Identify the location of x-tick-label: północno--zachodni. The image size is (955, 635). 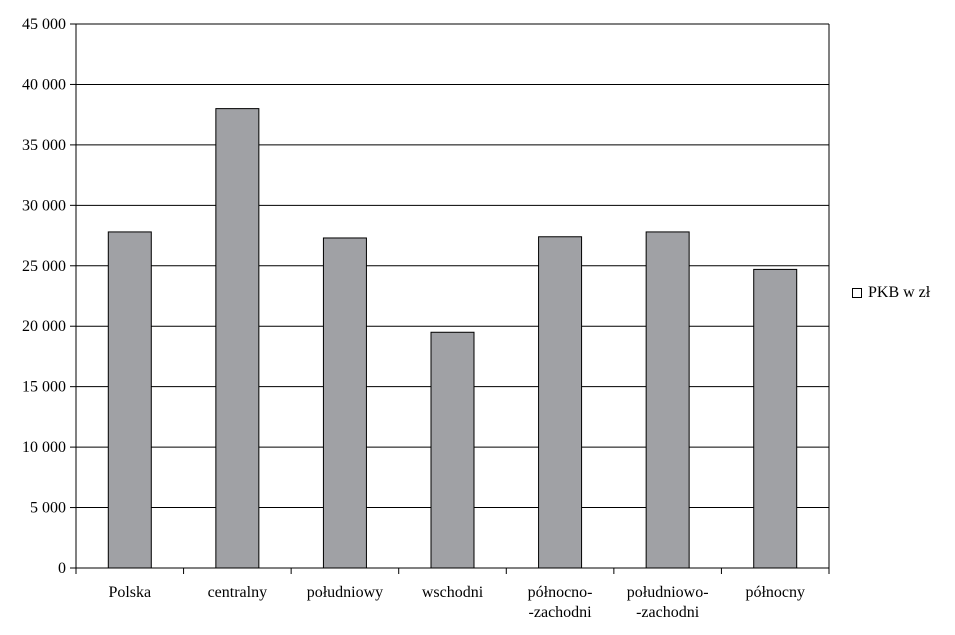
(560, 602).